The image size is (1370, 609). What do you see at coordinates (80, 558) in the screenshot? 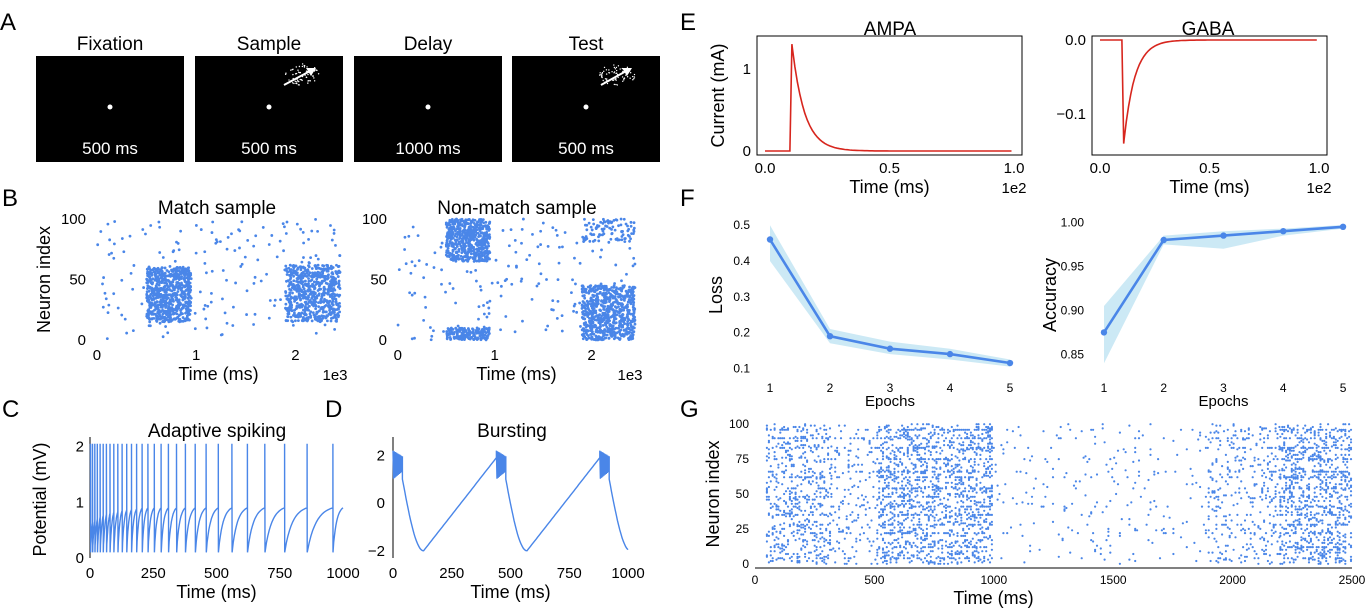
I see `tick-label: 0` at bounding box center [80, 558].